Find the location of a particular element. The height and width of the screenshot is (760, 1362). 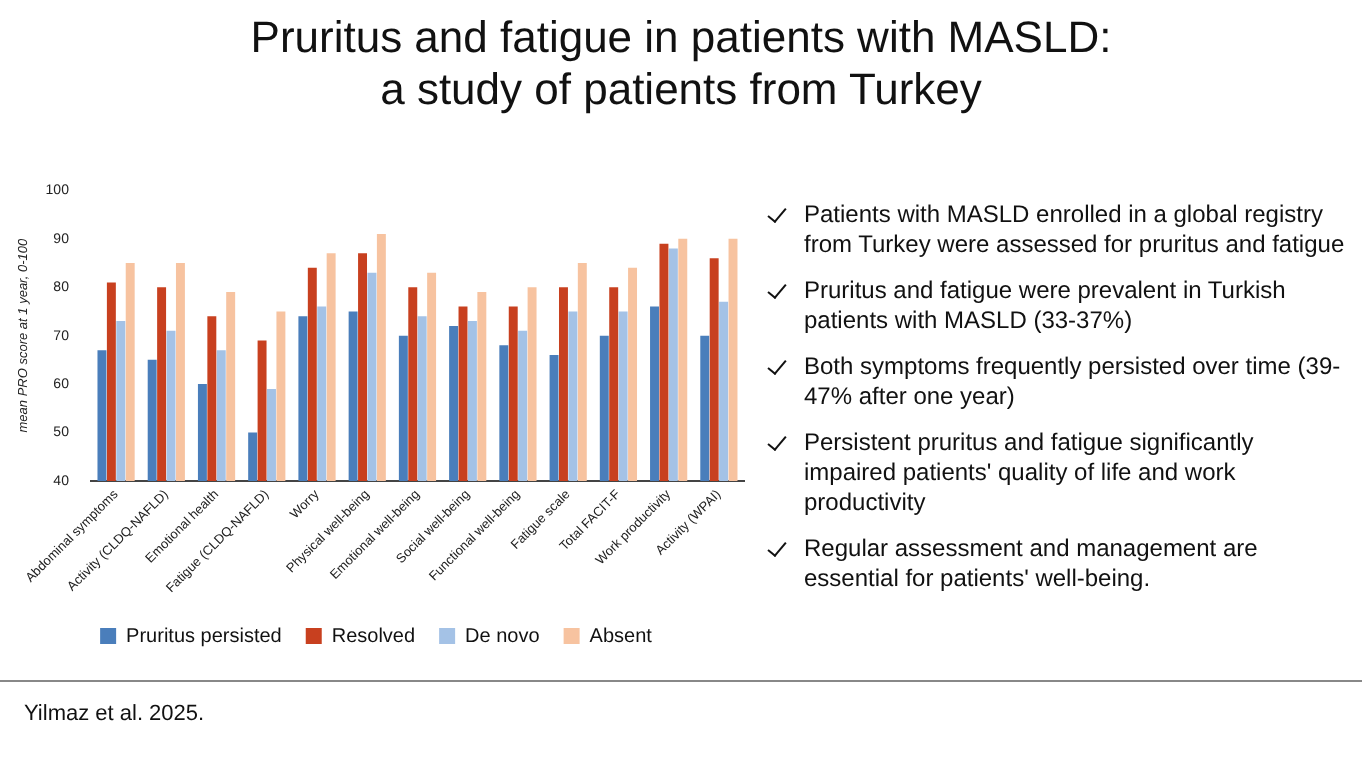

legend-label: Absent is located at coordinates (621, 636).